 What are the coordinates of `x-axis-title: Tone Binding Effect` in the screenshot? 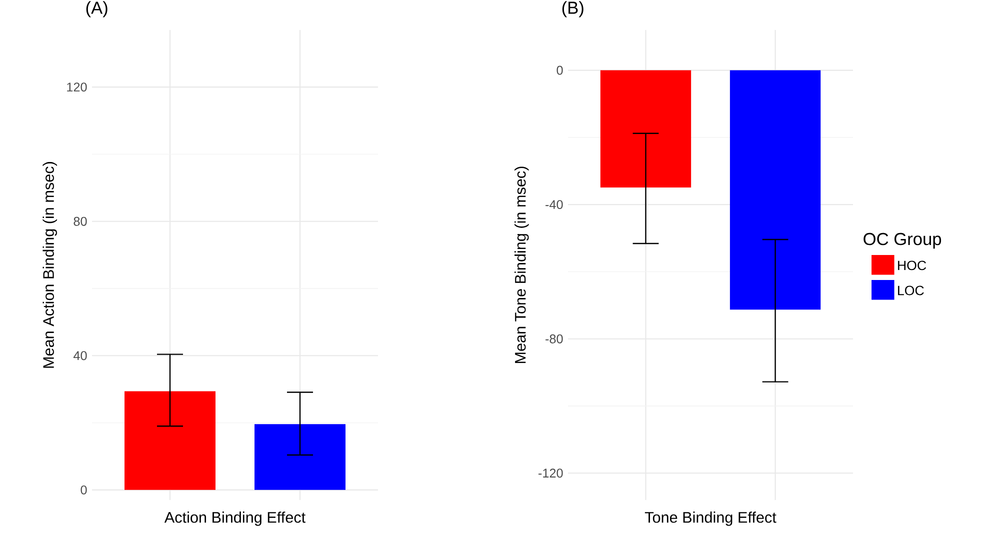 It's located at (710, 519).